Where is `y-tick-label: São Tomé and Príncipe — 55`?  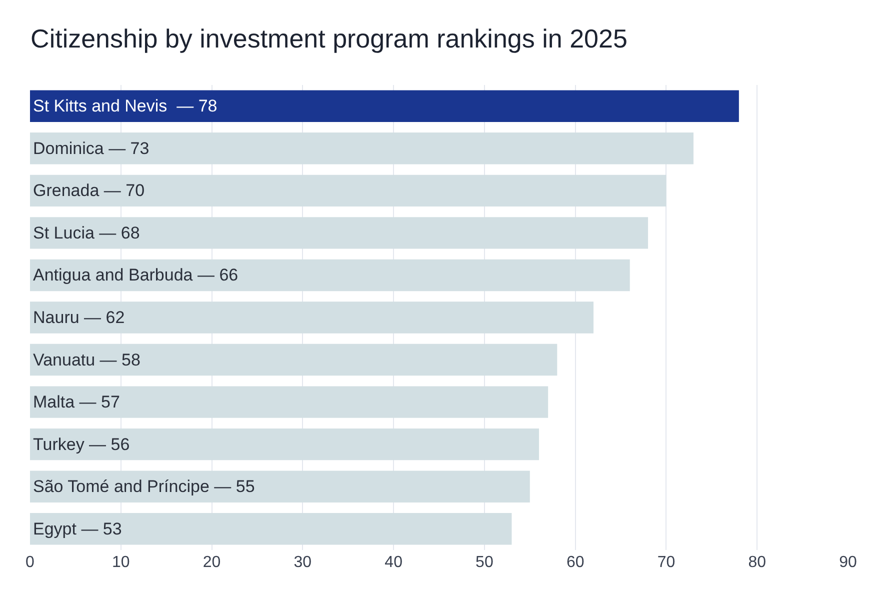 y-tick-label: São Tomé and Príncipe — 55 is located at coordinates (144, 486).